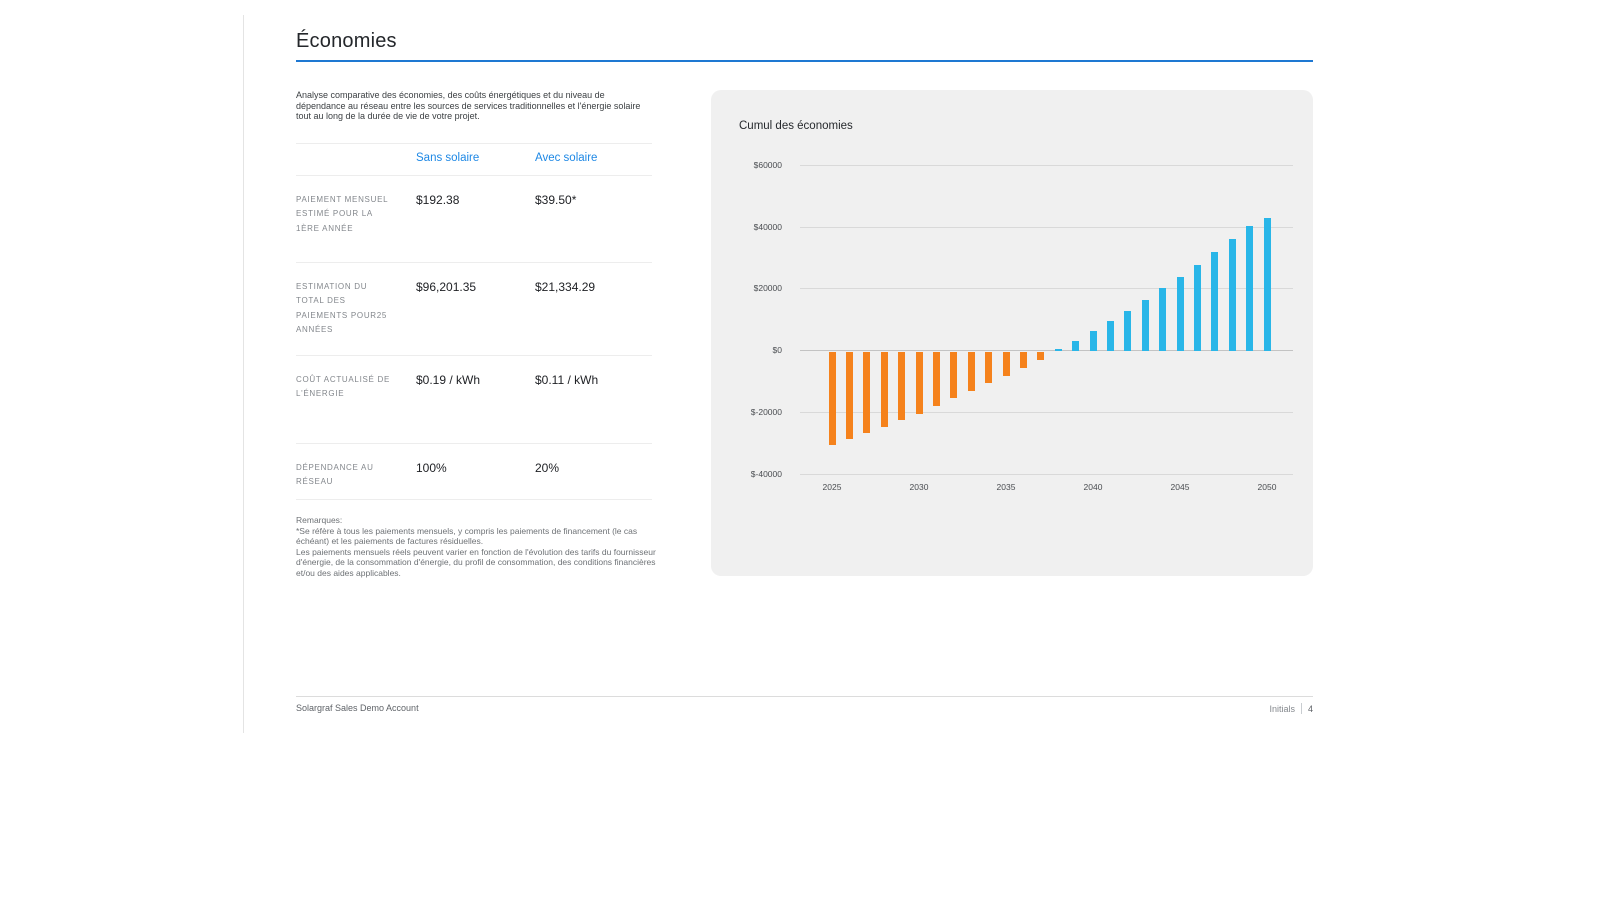  What do you see at coordinates (1093, 341) in the screenshot?
I see `bar-2040` at bounding box center [1093, 341].